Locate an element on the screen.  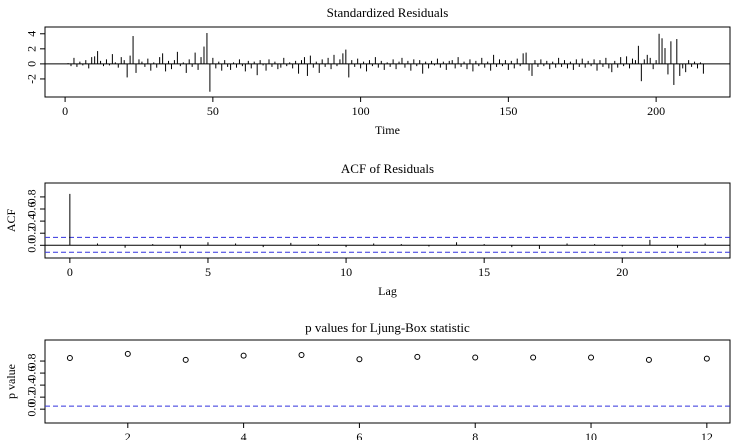
x-tick-label: 2 is located at coordinates (128, 435).